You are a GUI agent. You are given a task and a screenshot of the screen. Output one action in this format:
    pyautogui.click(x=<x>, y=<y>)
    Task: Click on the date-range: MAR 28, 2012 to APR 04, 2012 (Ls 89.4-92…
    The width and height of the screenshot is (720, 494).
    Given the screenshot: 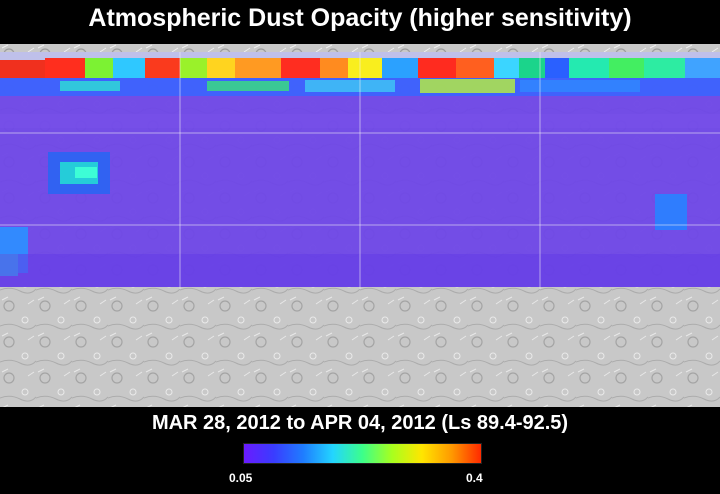 What is the action you would take?
    pyautogui.click(x=360, y=423)
    